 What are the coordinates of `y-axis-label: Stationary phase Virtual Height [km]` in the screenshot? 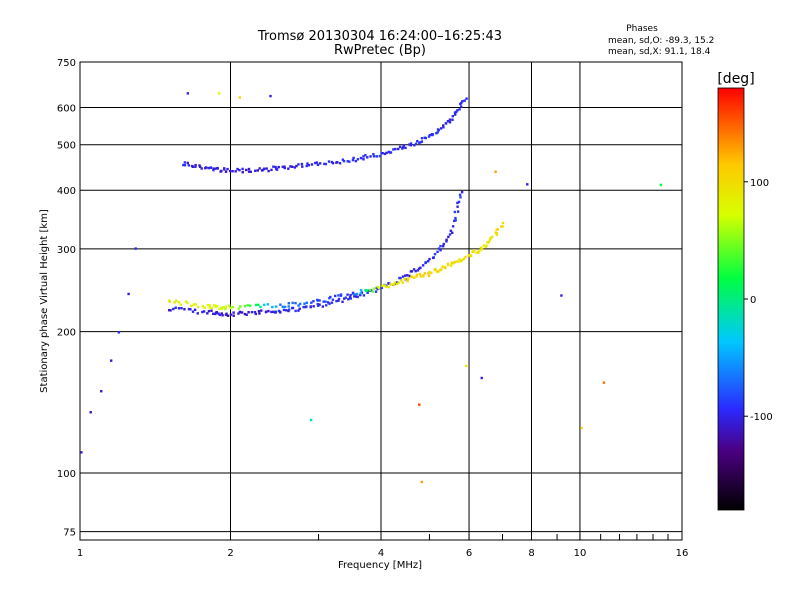 It's located at (44, 301).